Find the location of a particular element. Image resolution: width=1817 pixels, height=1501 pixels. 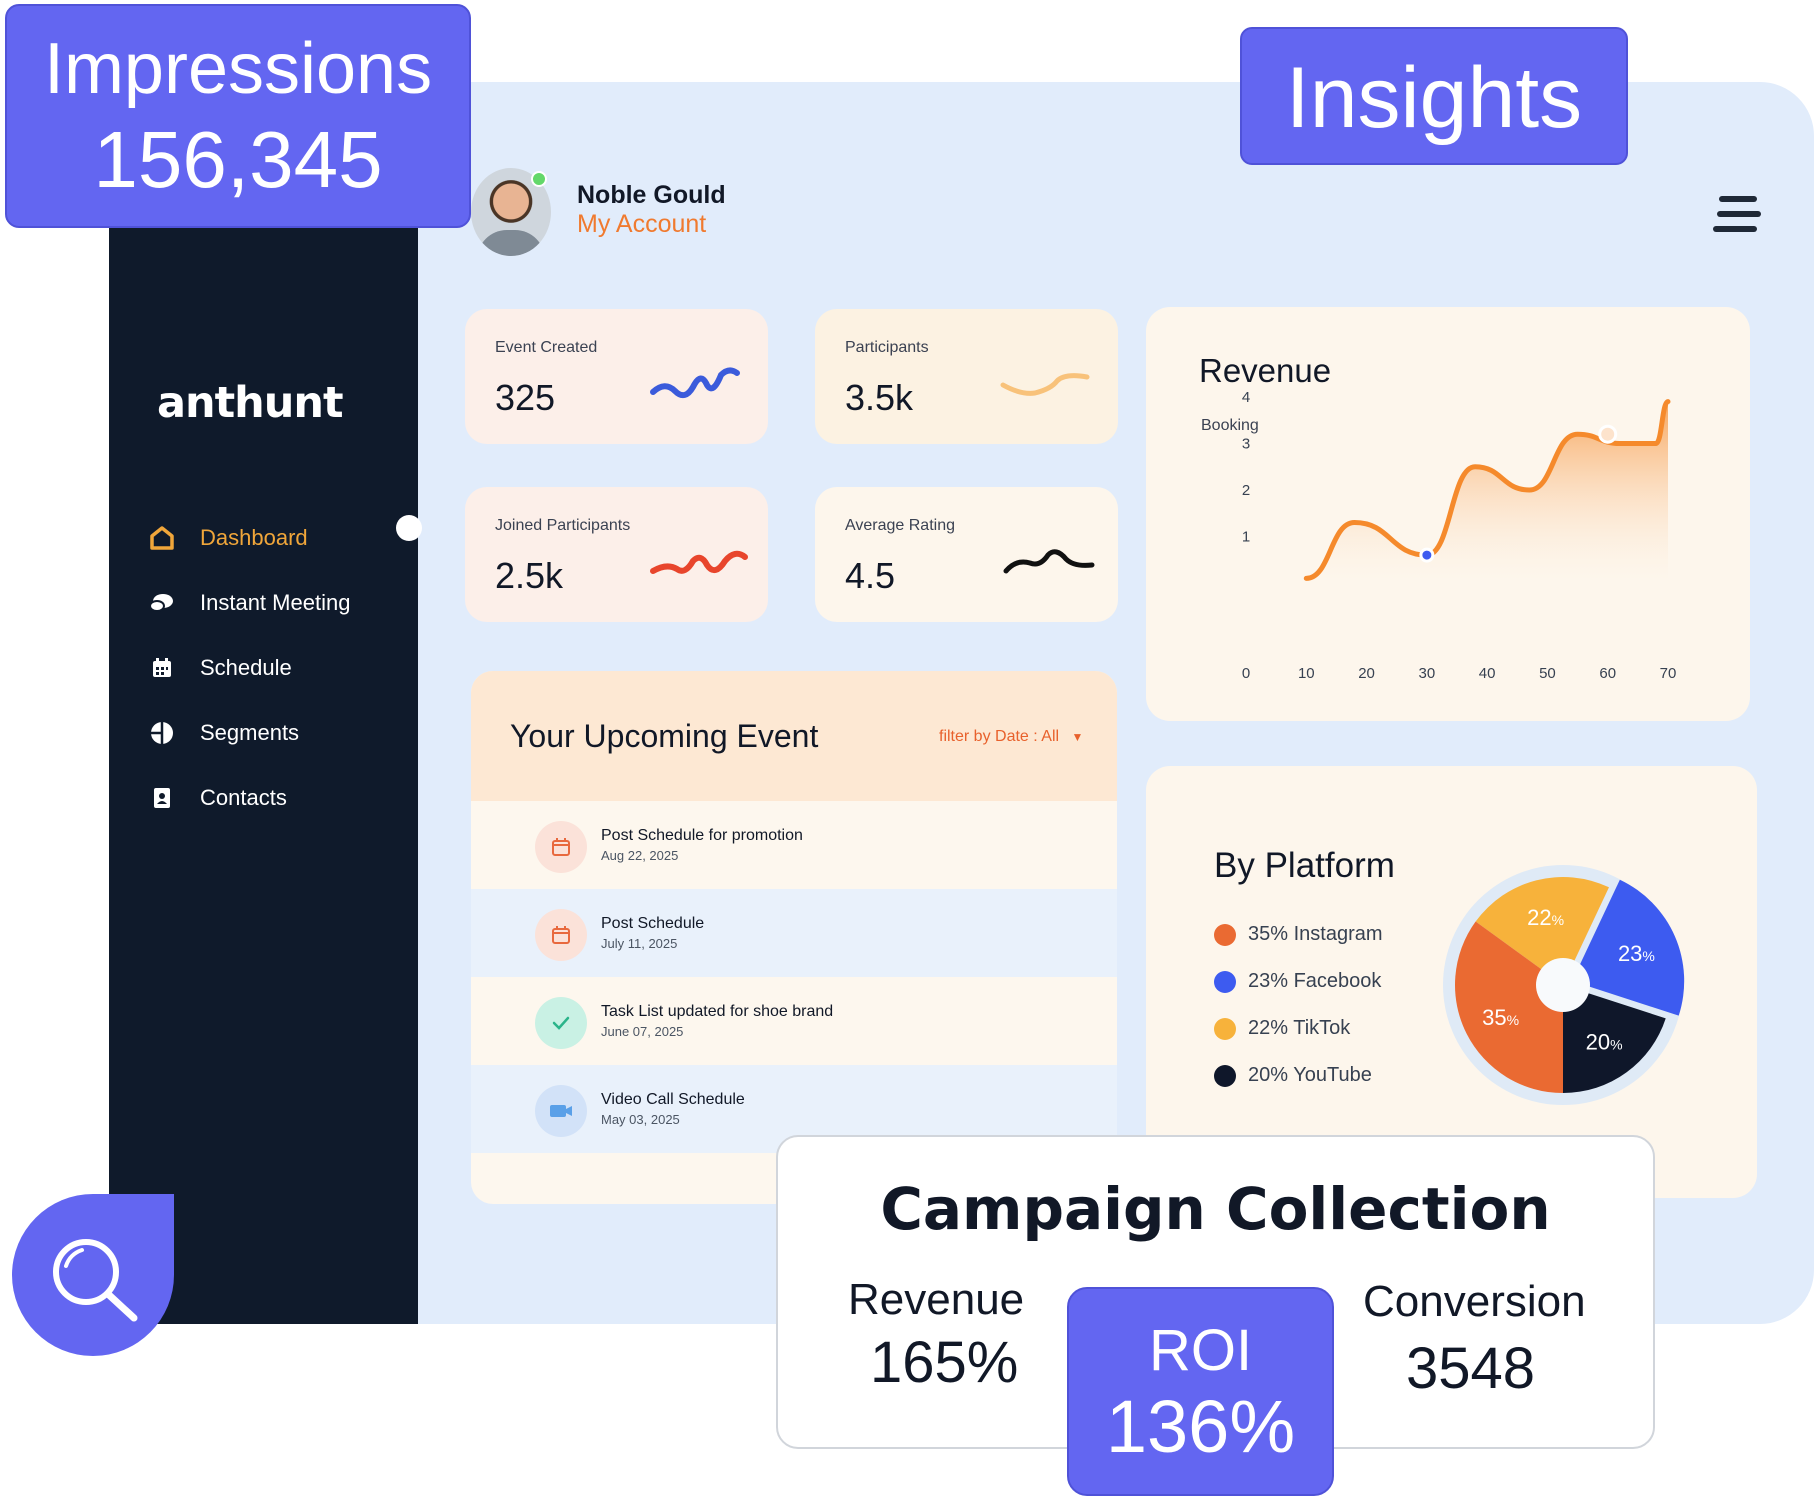

y-tick-label: 2 is located at coordinates (1246, 490).